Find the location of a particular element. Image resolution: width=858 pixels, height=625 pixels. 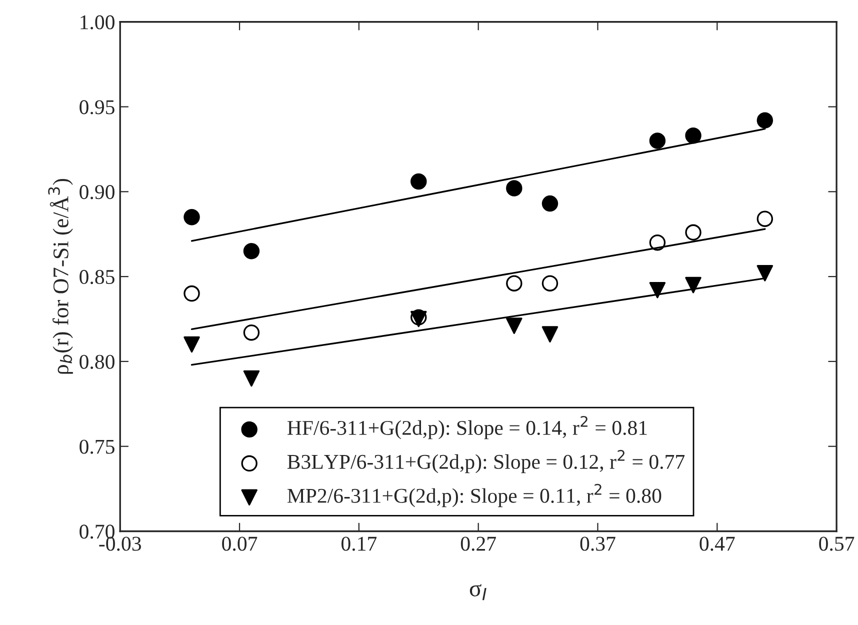

x-tick-label: 0.37 is located at coordinates (598, 543).